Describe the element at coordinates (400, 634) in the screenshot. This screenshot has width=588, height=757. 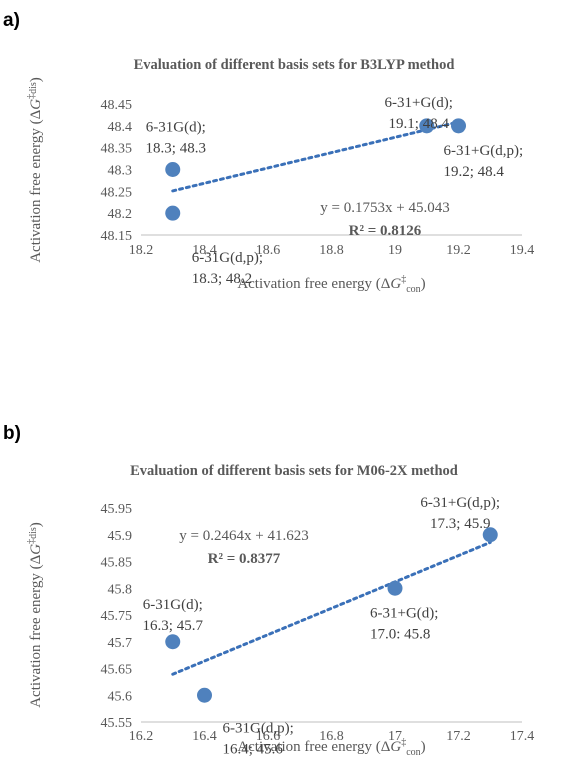
I see `data-label: 17.0: 45.8` at that location.